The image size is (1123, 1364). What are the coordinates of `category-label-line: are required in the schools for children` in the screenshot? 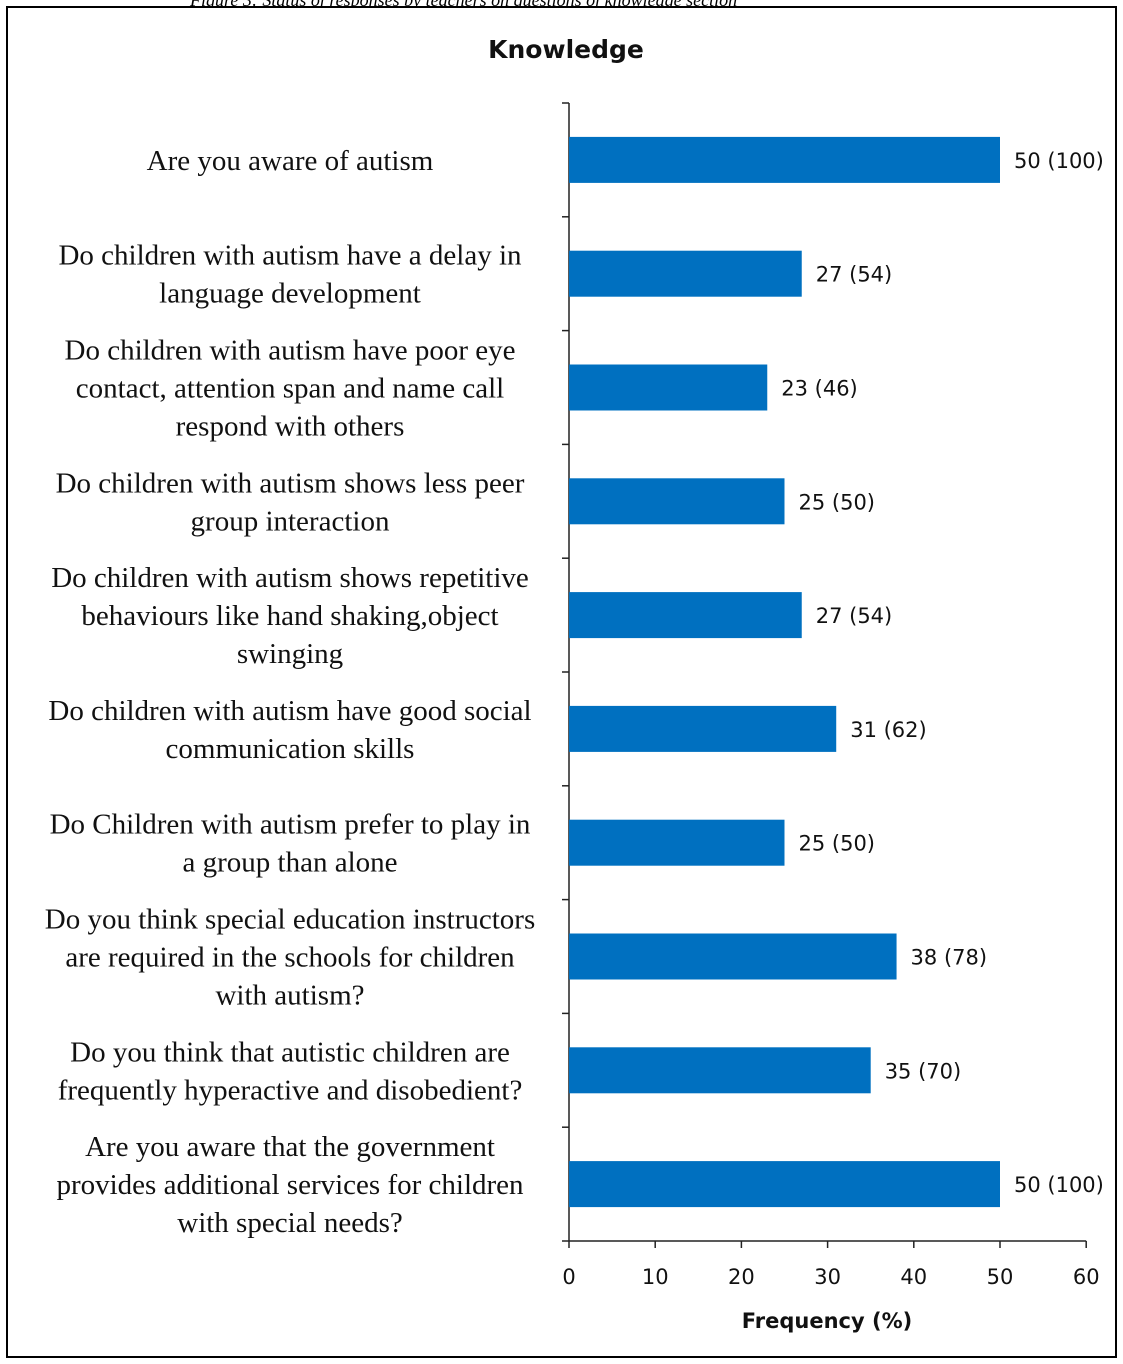 It's located at (290, 958).